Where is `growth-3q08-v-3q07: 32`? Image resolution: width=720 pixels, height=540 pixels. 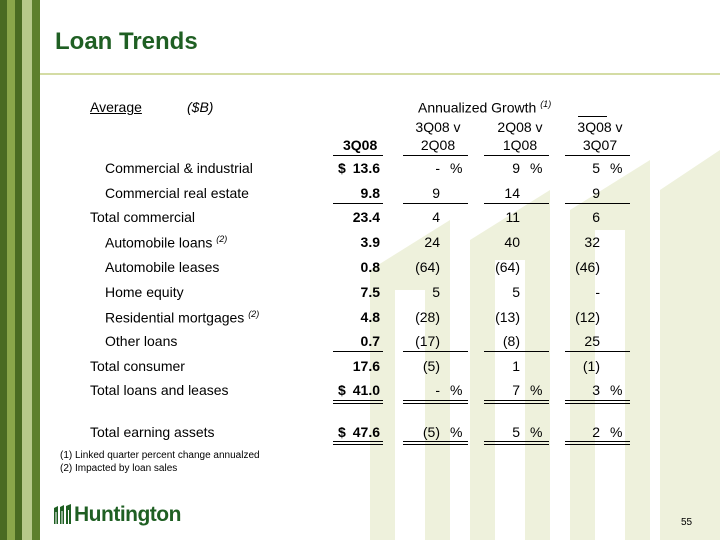 growth-3q08-v-3q07: 32 is located at coordinates (592, 242).